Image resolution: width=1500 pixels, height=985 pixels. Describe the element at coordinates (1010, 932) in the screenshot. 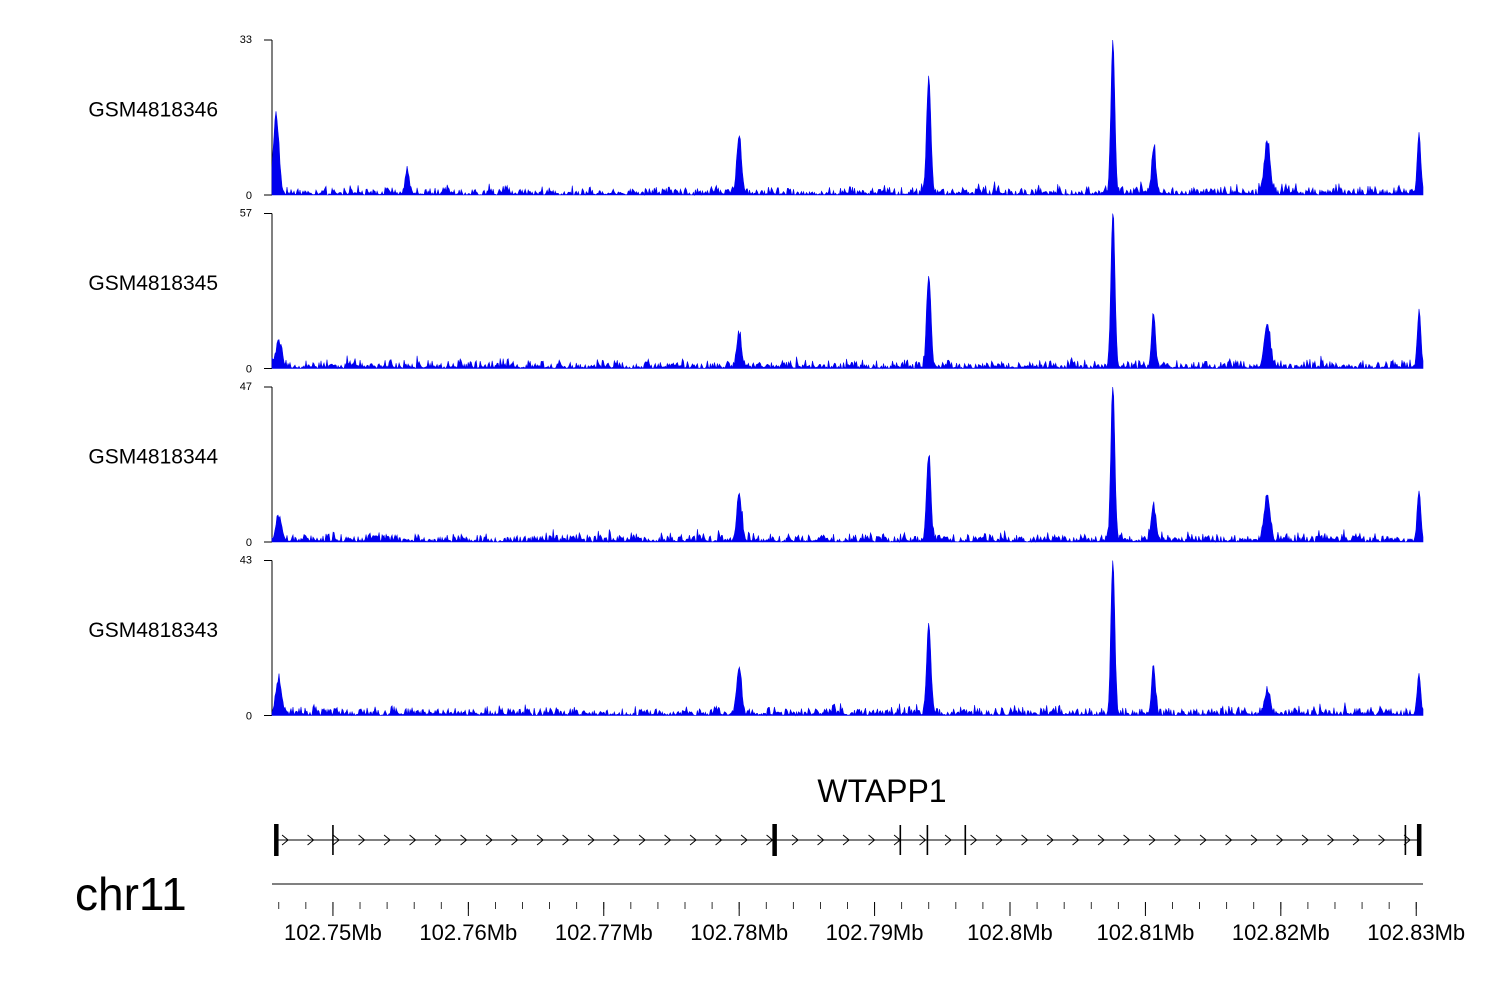

I see `axis-tick-label: 102.8Mb` at that location.